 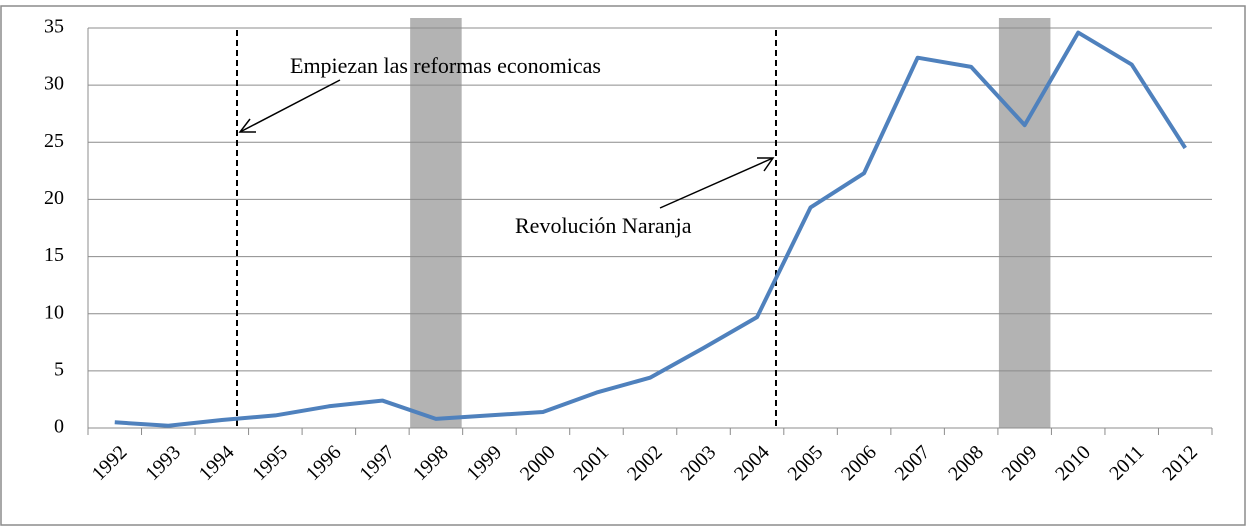 What do you see at coordinates (859, 463) in the screenshot?
I see `x-tick-label: 2006` at bounding box center [859, 463].